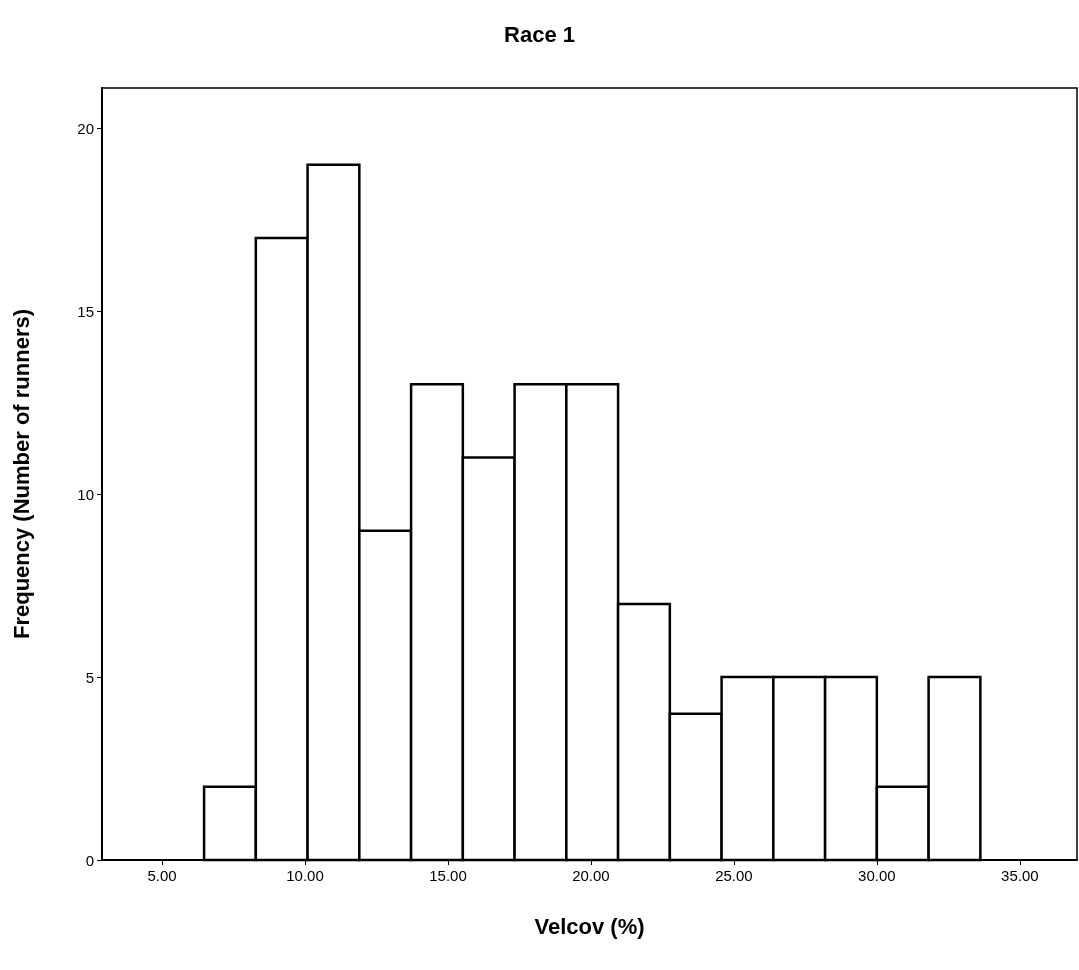  What do you see at coordinates (877, 875) in the screenshot?
I see `x-tick-label: 30.00` at bounding box center [877, 875].